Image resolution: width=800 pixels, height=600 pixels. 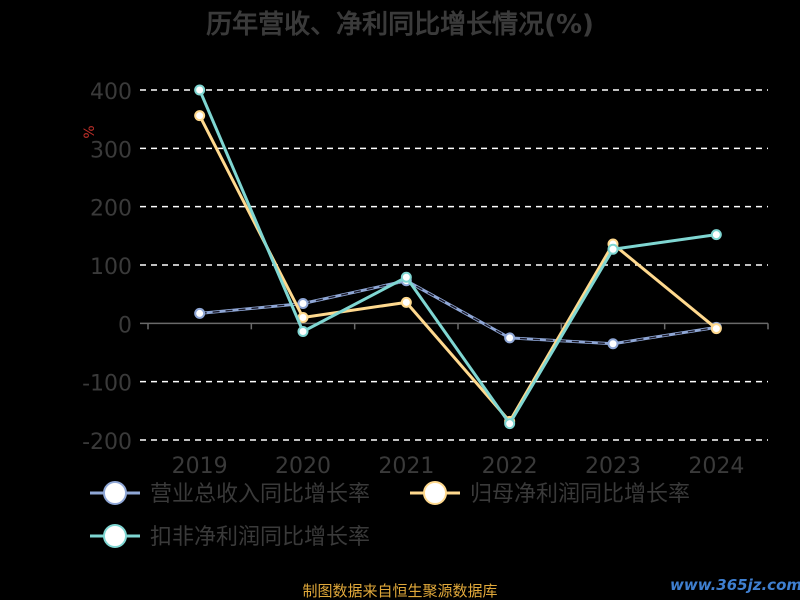 I want to click on x-tick-label: 2019, so click(x=200, y=466).